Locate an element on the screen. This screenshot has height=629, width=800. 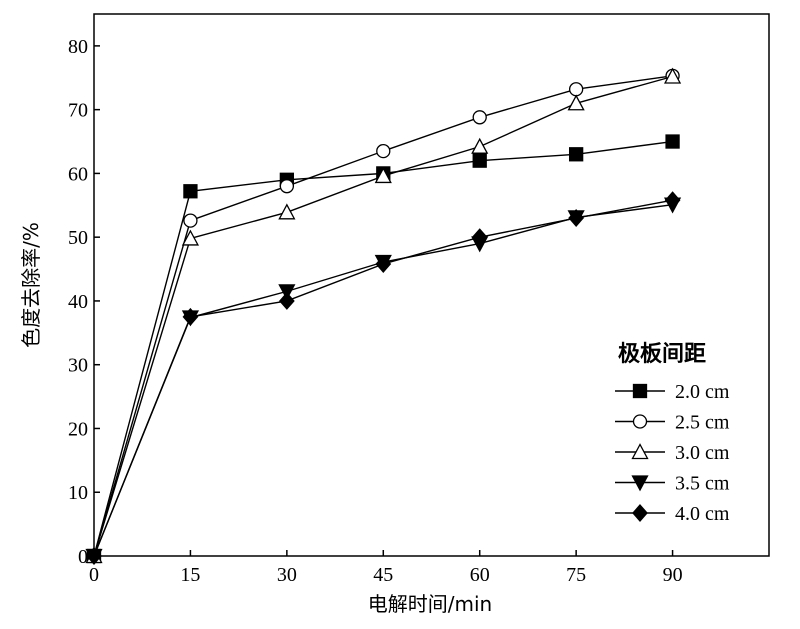
x-tick-label: 30 is located at coordinates (287, 575).